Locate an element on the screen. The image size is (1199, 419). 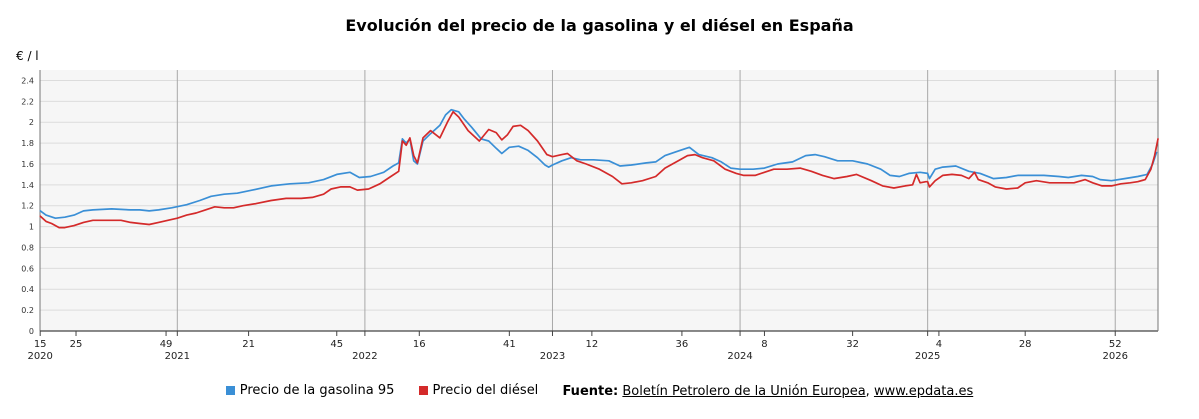
legend-swatch-diesel is located at coordinates (423, 390).